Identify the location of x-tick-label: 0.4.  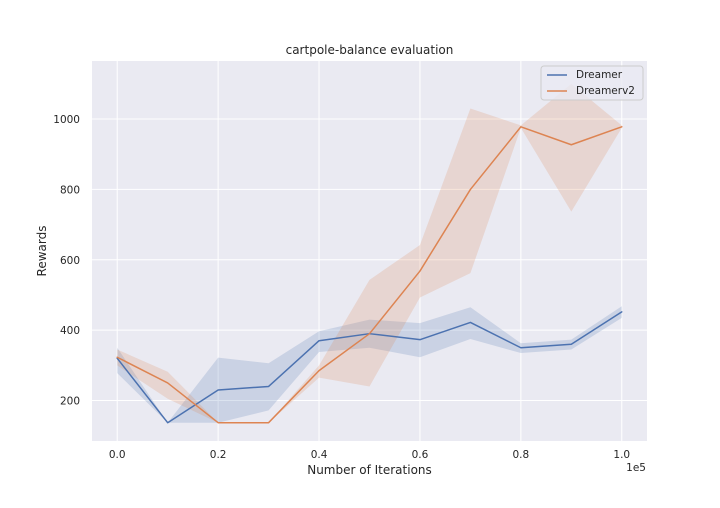
(319, 455).